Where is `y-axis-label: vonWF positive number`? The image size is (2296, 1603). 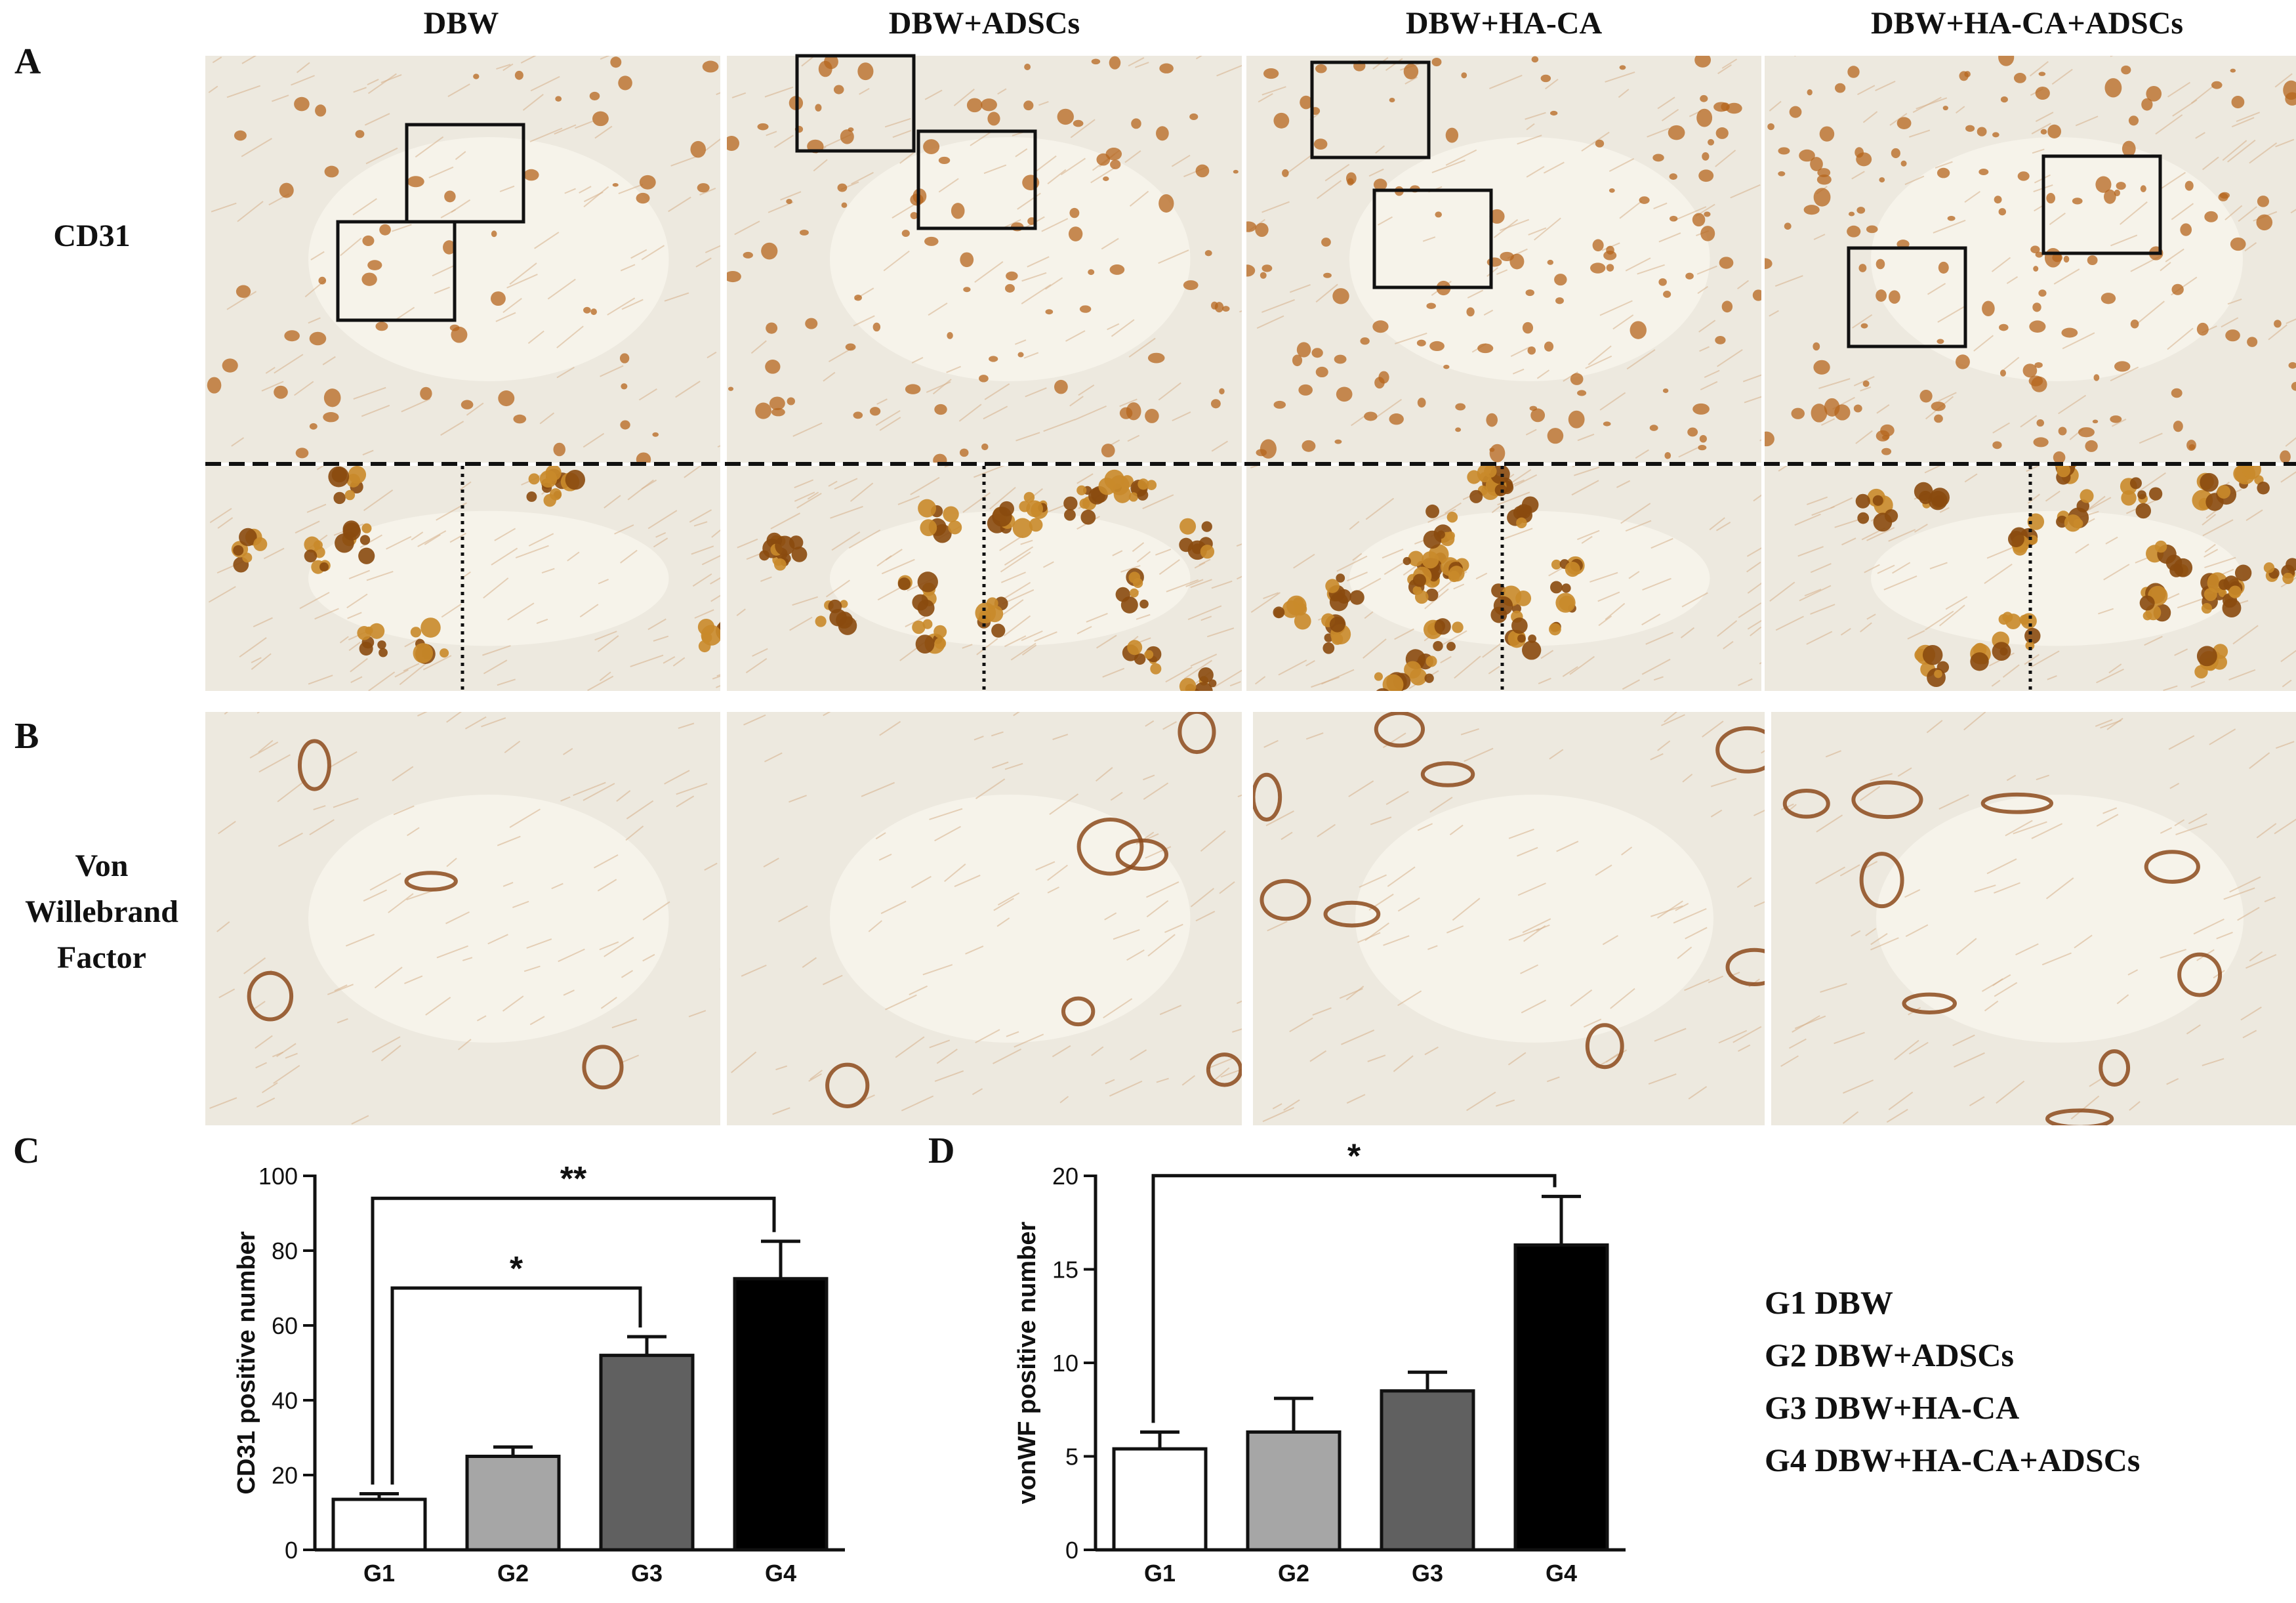
y-axis-label: vonWF positive number is located at coordinates (1027, 1362).